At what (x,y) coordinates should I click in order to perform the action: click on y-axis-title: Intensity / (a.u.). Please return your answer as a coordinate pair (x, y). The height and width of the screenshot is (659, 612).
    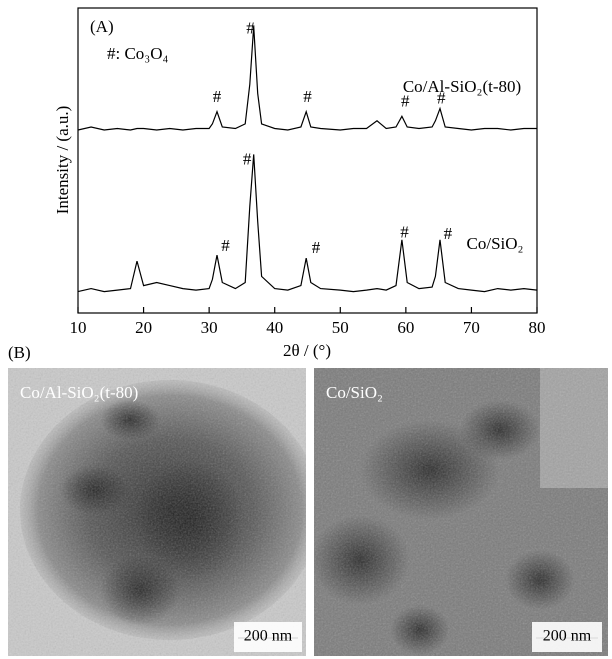
    Looking at the image, I should click on (62, 160).